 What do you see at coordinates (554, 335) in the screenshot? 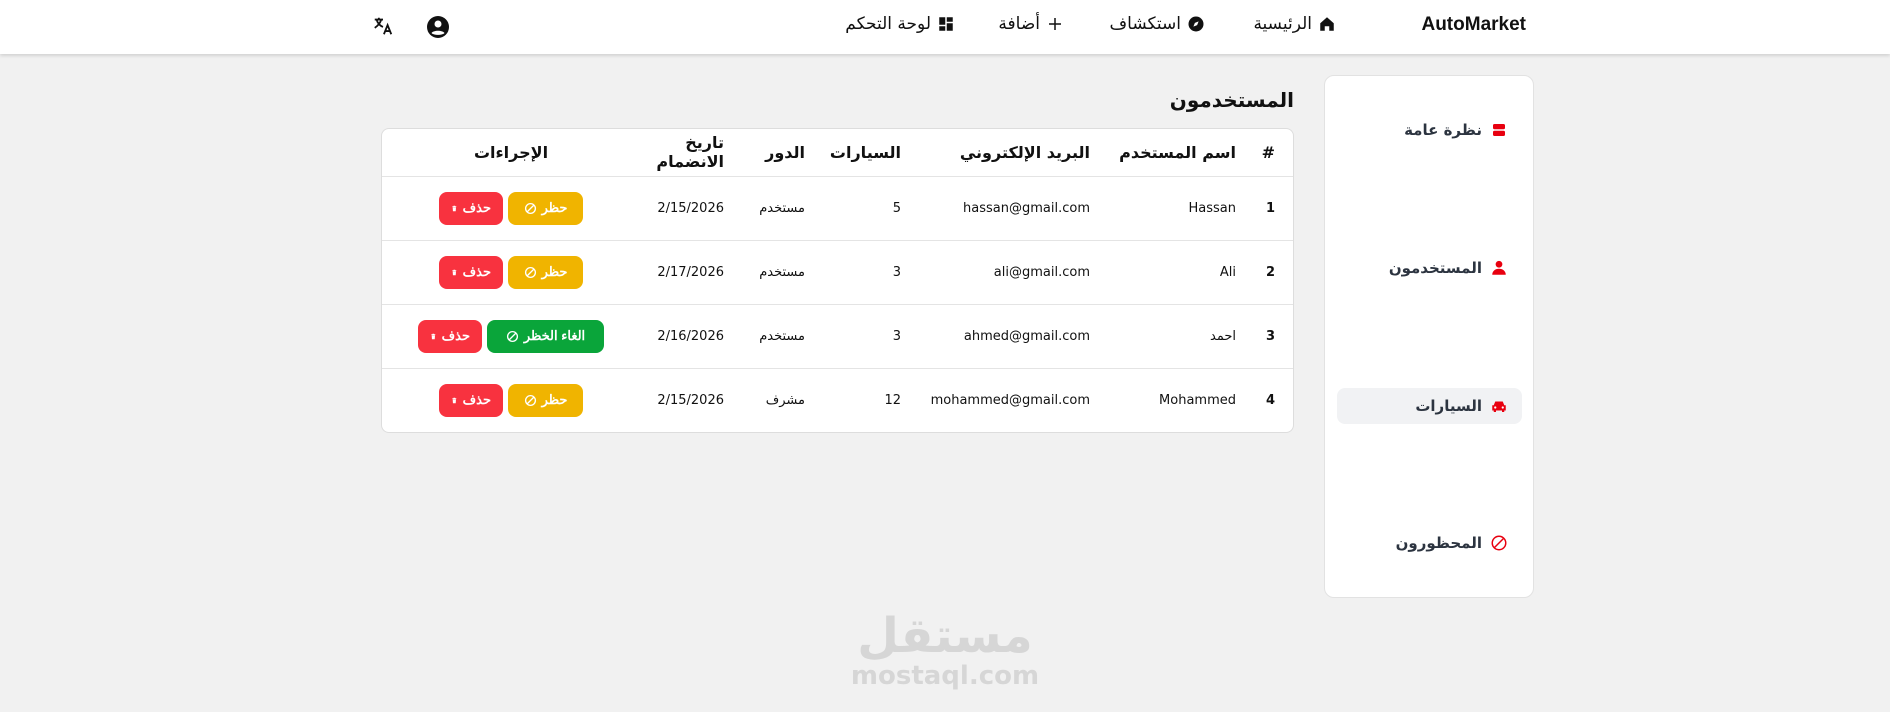
I see `unban-label: الغاء الخظر` at bounding box center [554, 335].